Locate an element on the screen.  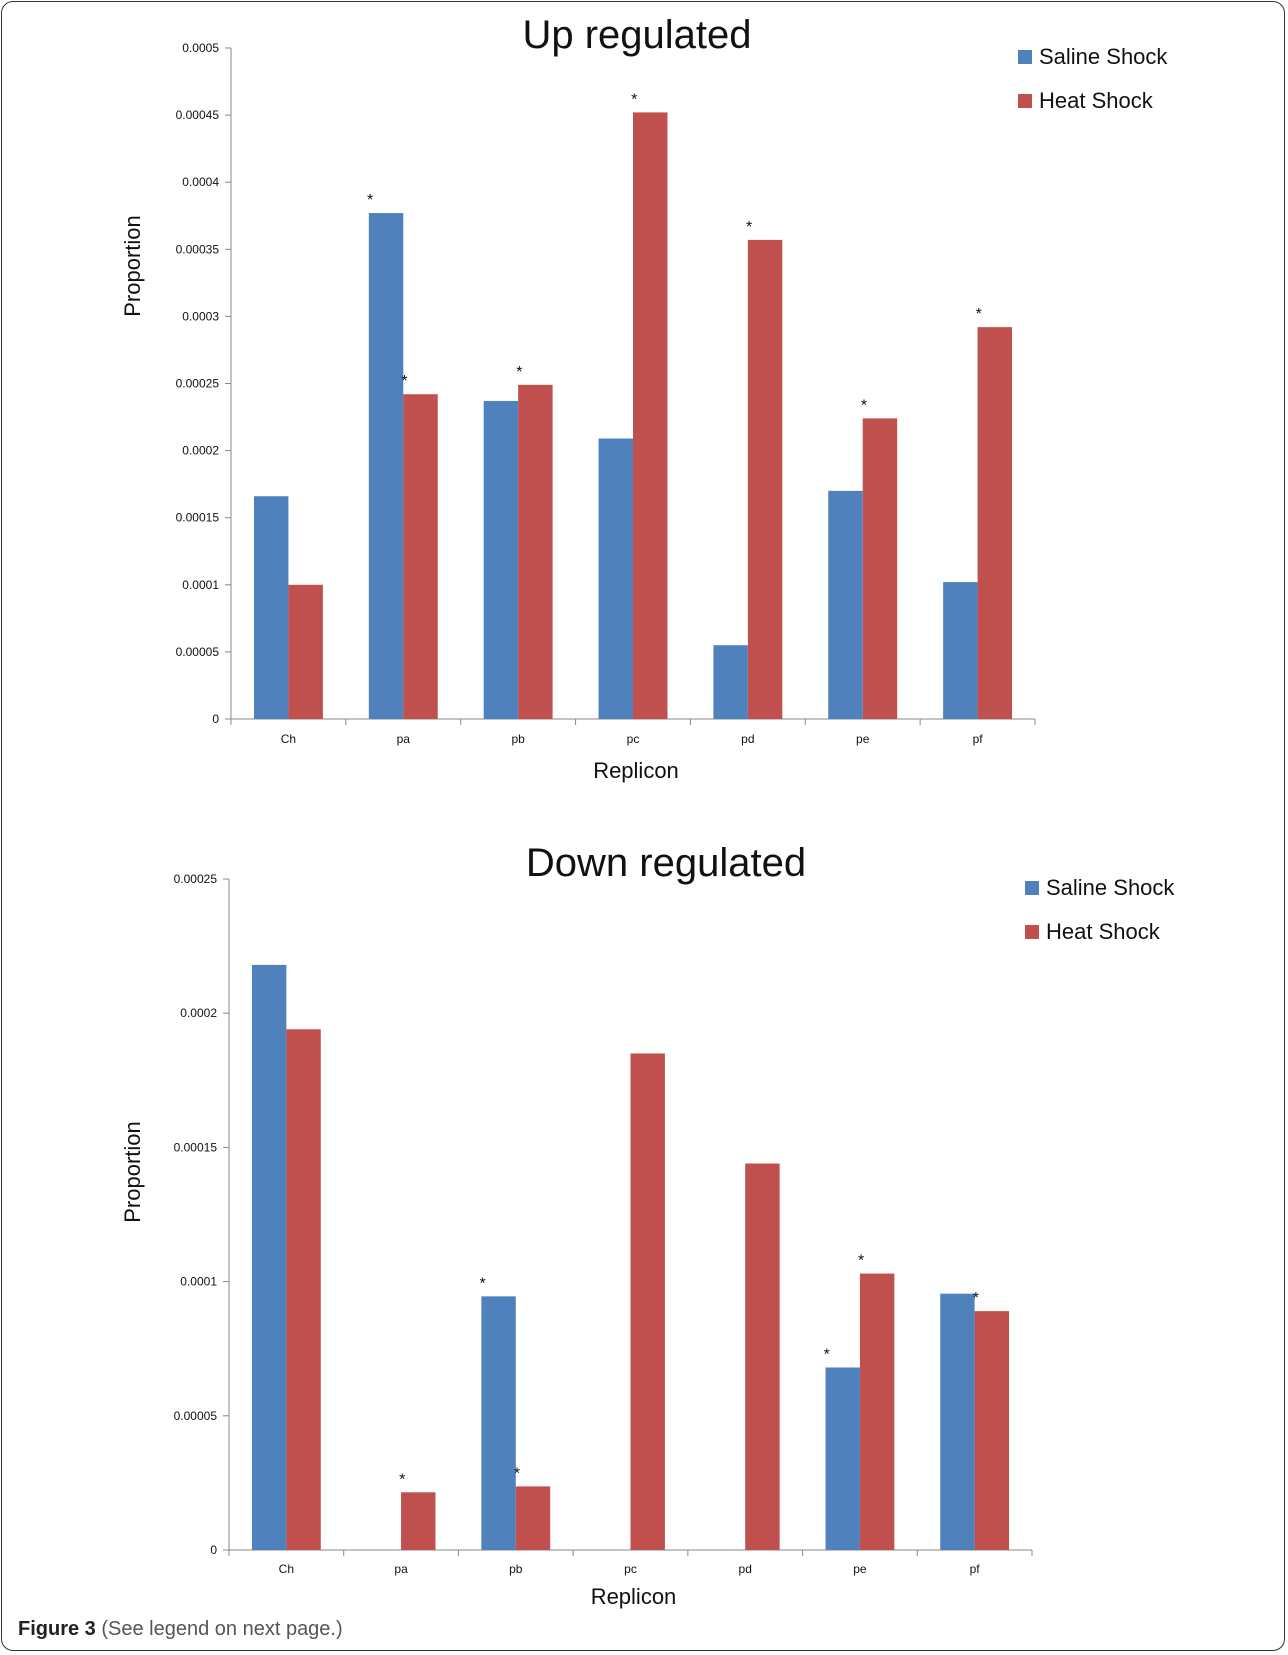
chart1-y-tick-label: 0.00025 is located at coordinates (198, 384).